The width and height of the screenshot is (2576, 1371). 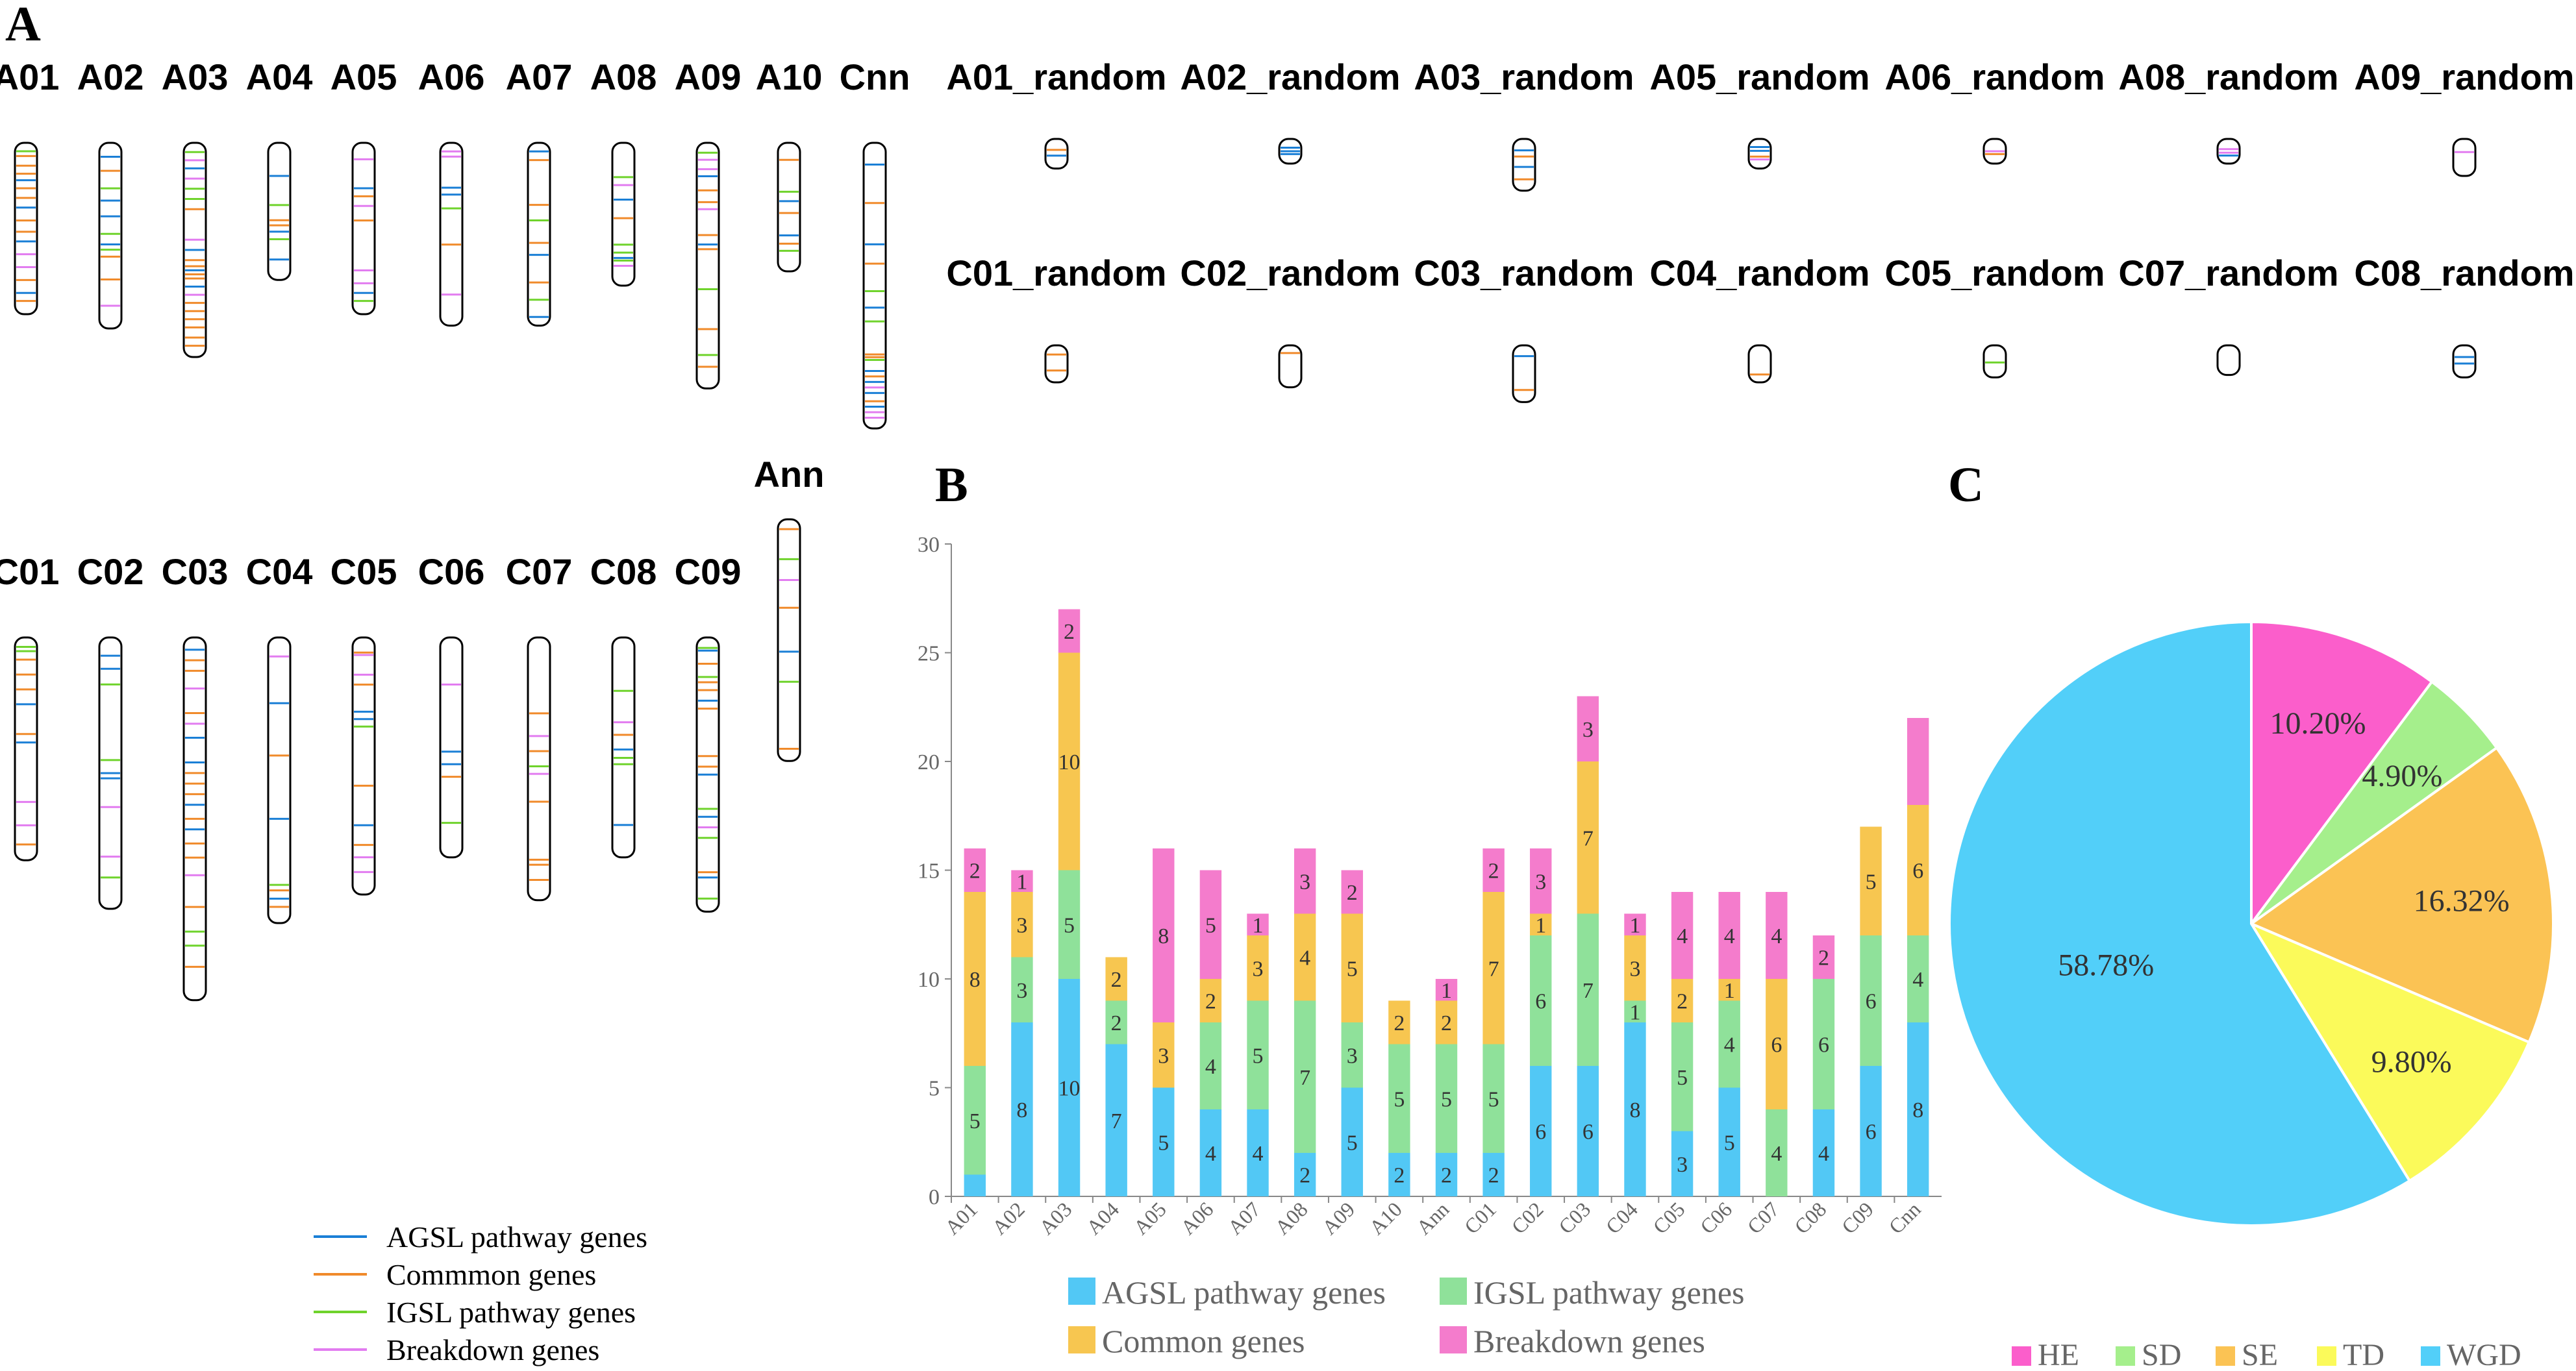 I want to click on x-tick-label: A02, so click(x=1008, y=1218).